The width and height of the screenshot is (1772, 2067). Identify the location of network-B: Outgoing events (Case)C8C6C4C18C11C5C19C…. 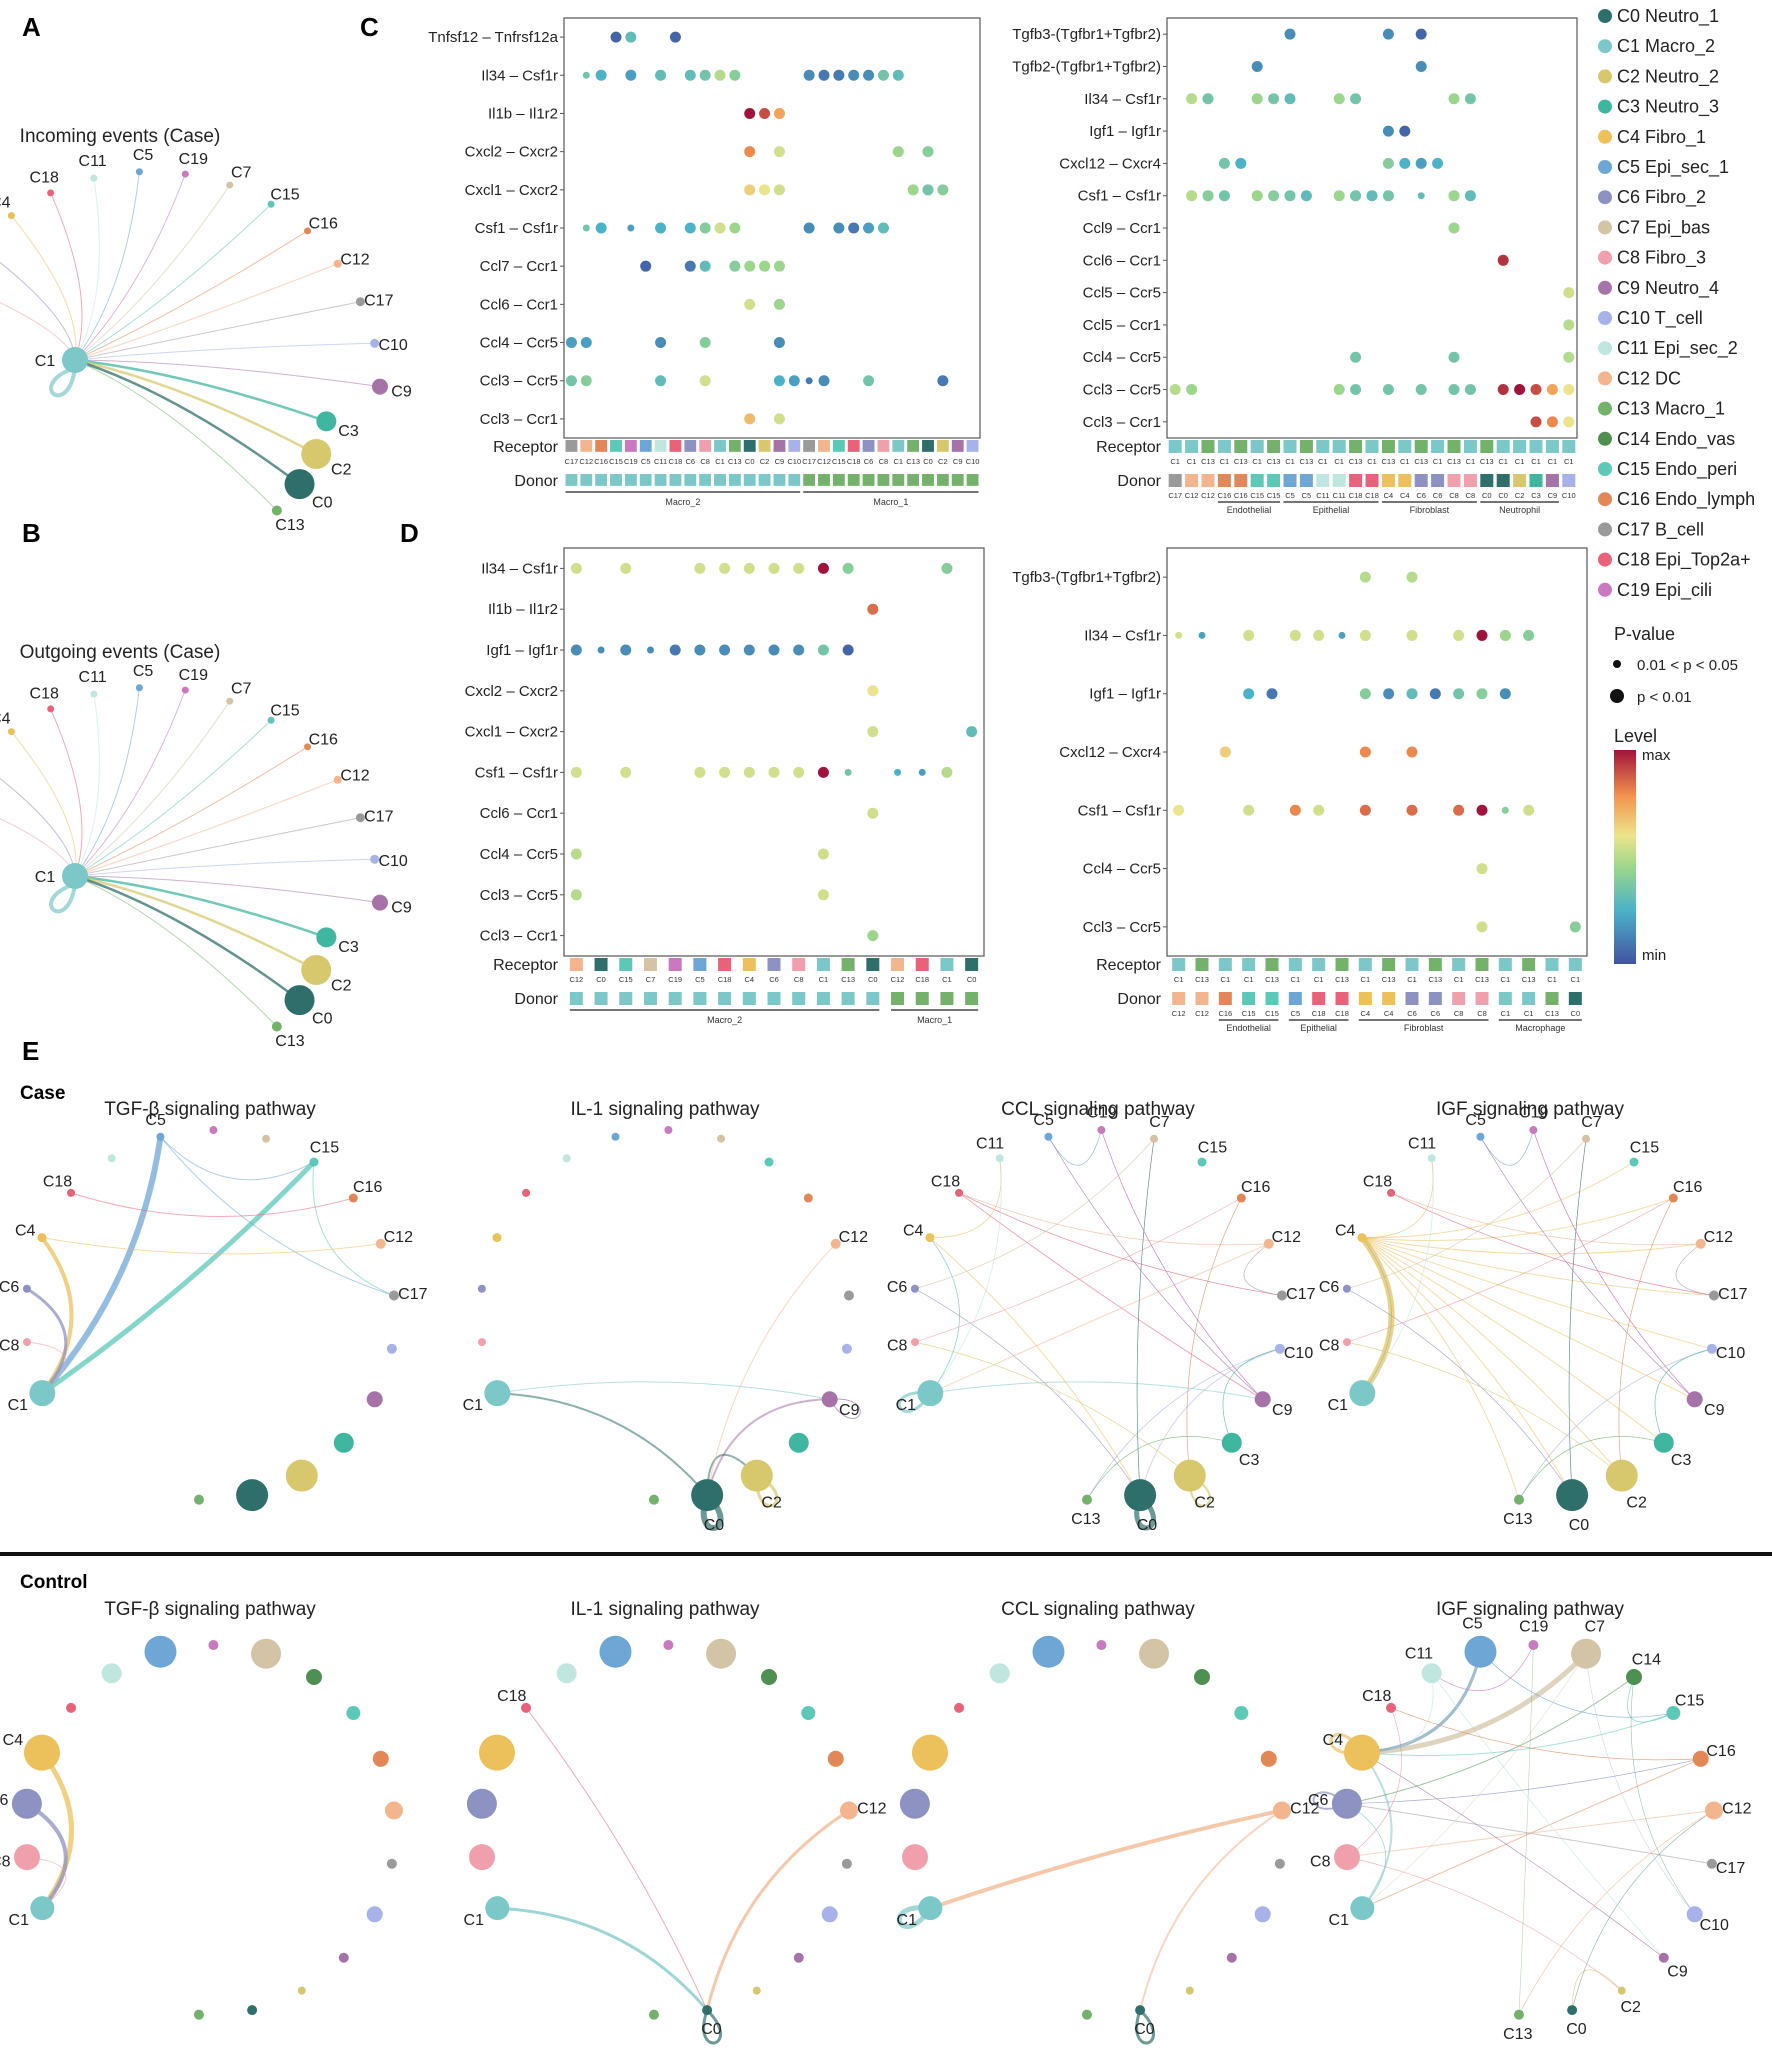
(206, 846).